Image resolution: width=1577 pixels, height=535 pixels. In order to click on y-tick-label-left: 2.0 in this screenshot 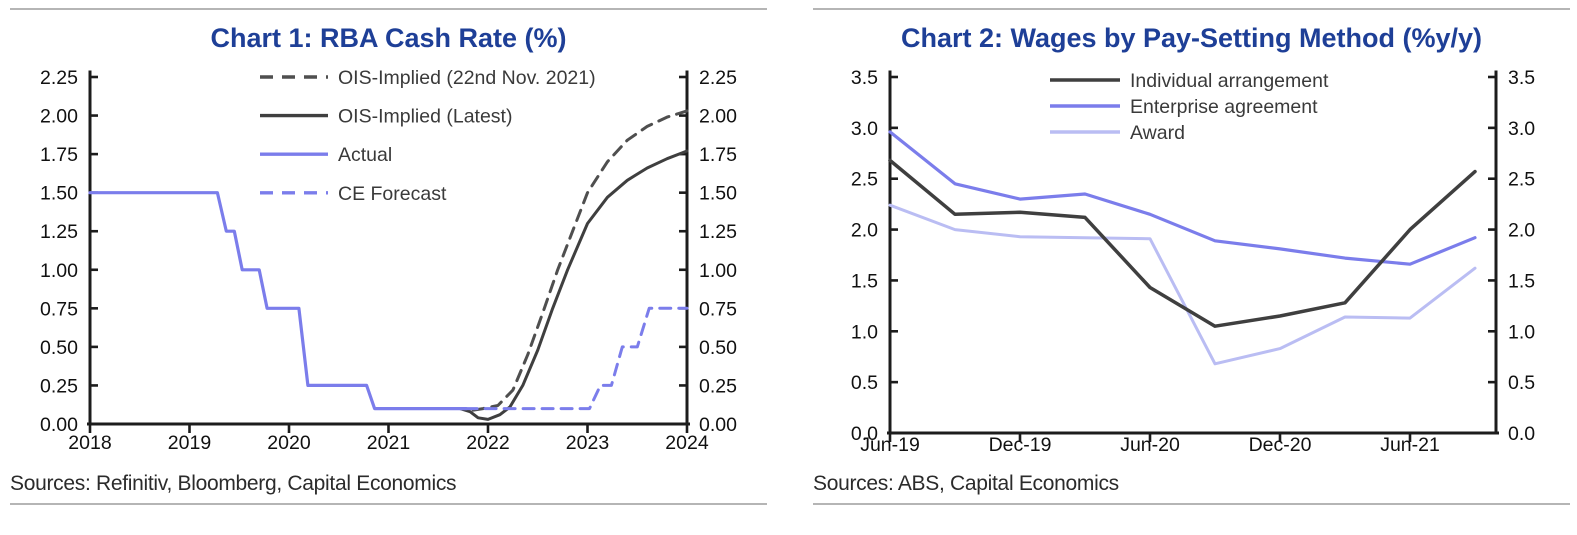, I will do `click(864, 231)`.